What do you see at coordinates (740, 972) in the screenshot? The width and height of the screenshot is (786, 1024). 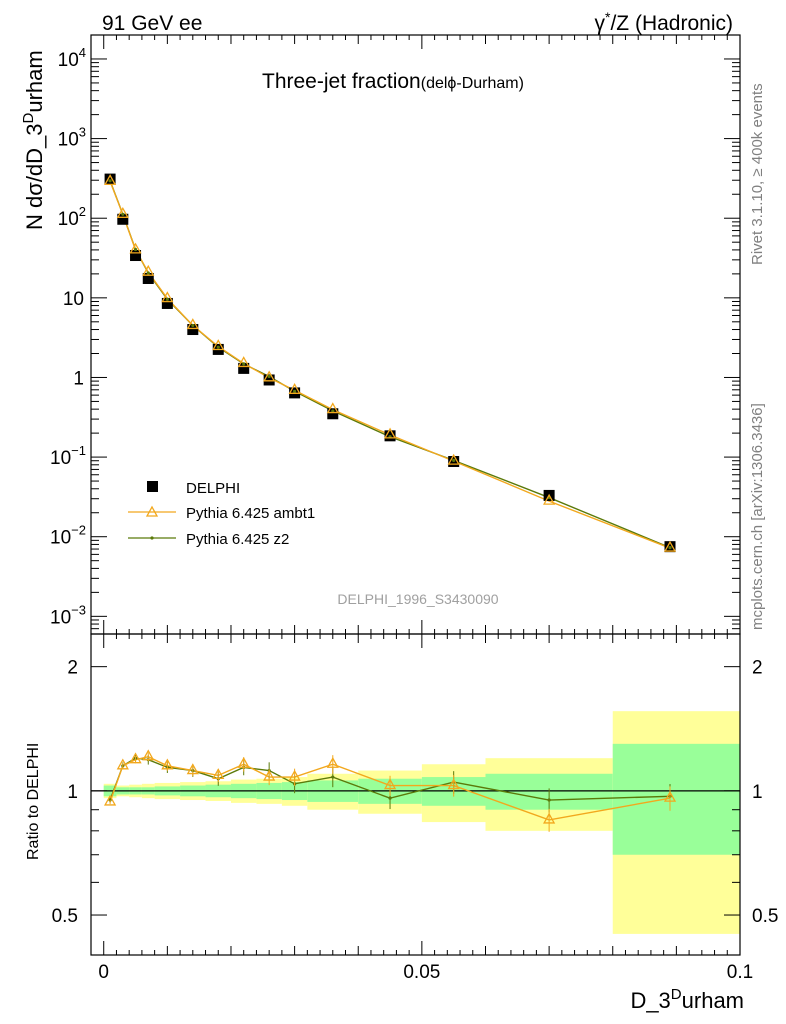 I see `x-tick-label: 0.1` at bounding box center [740, 972].